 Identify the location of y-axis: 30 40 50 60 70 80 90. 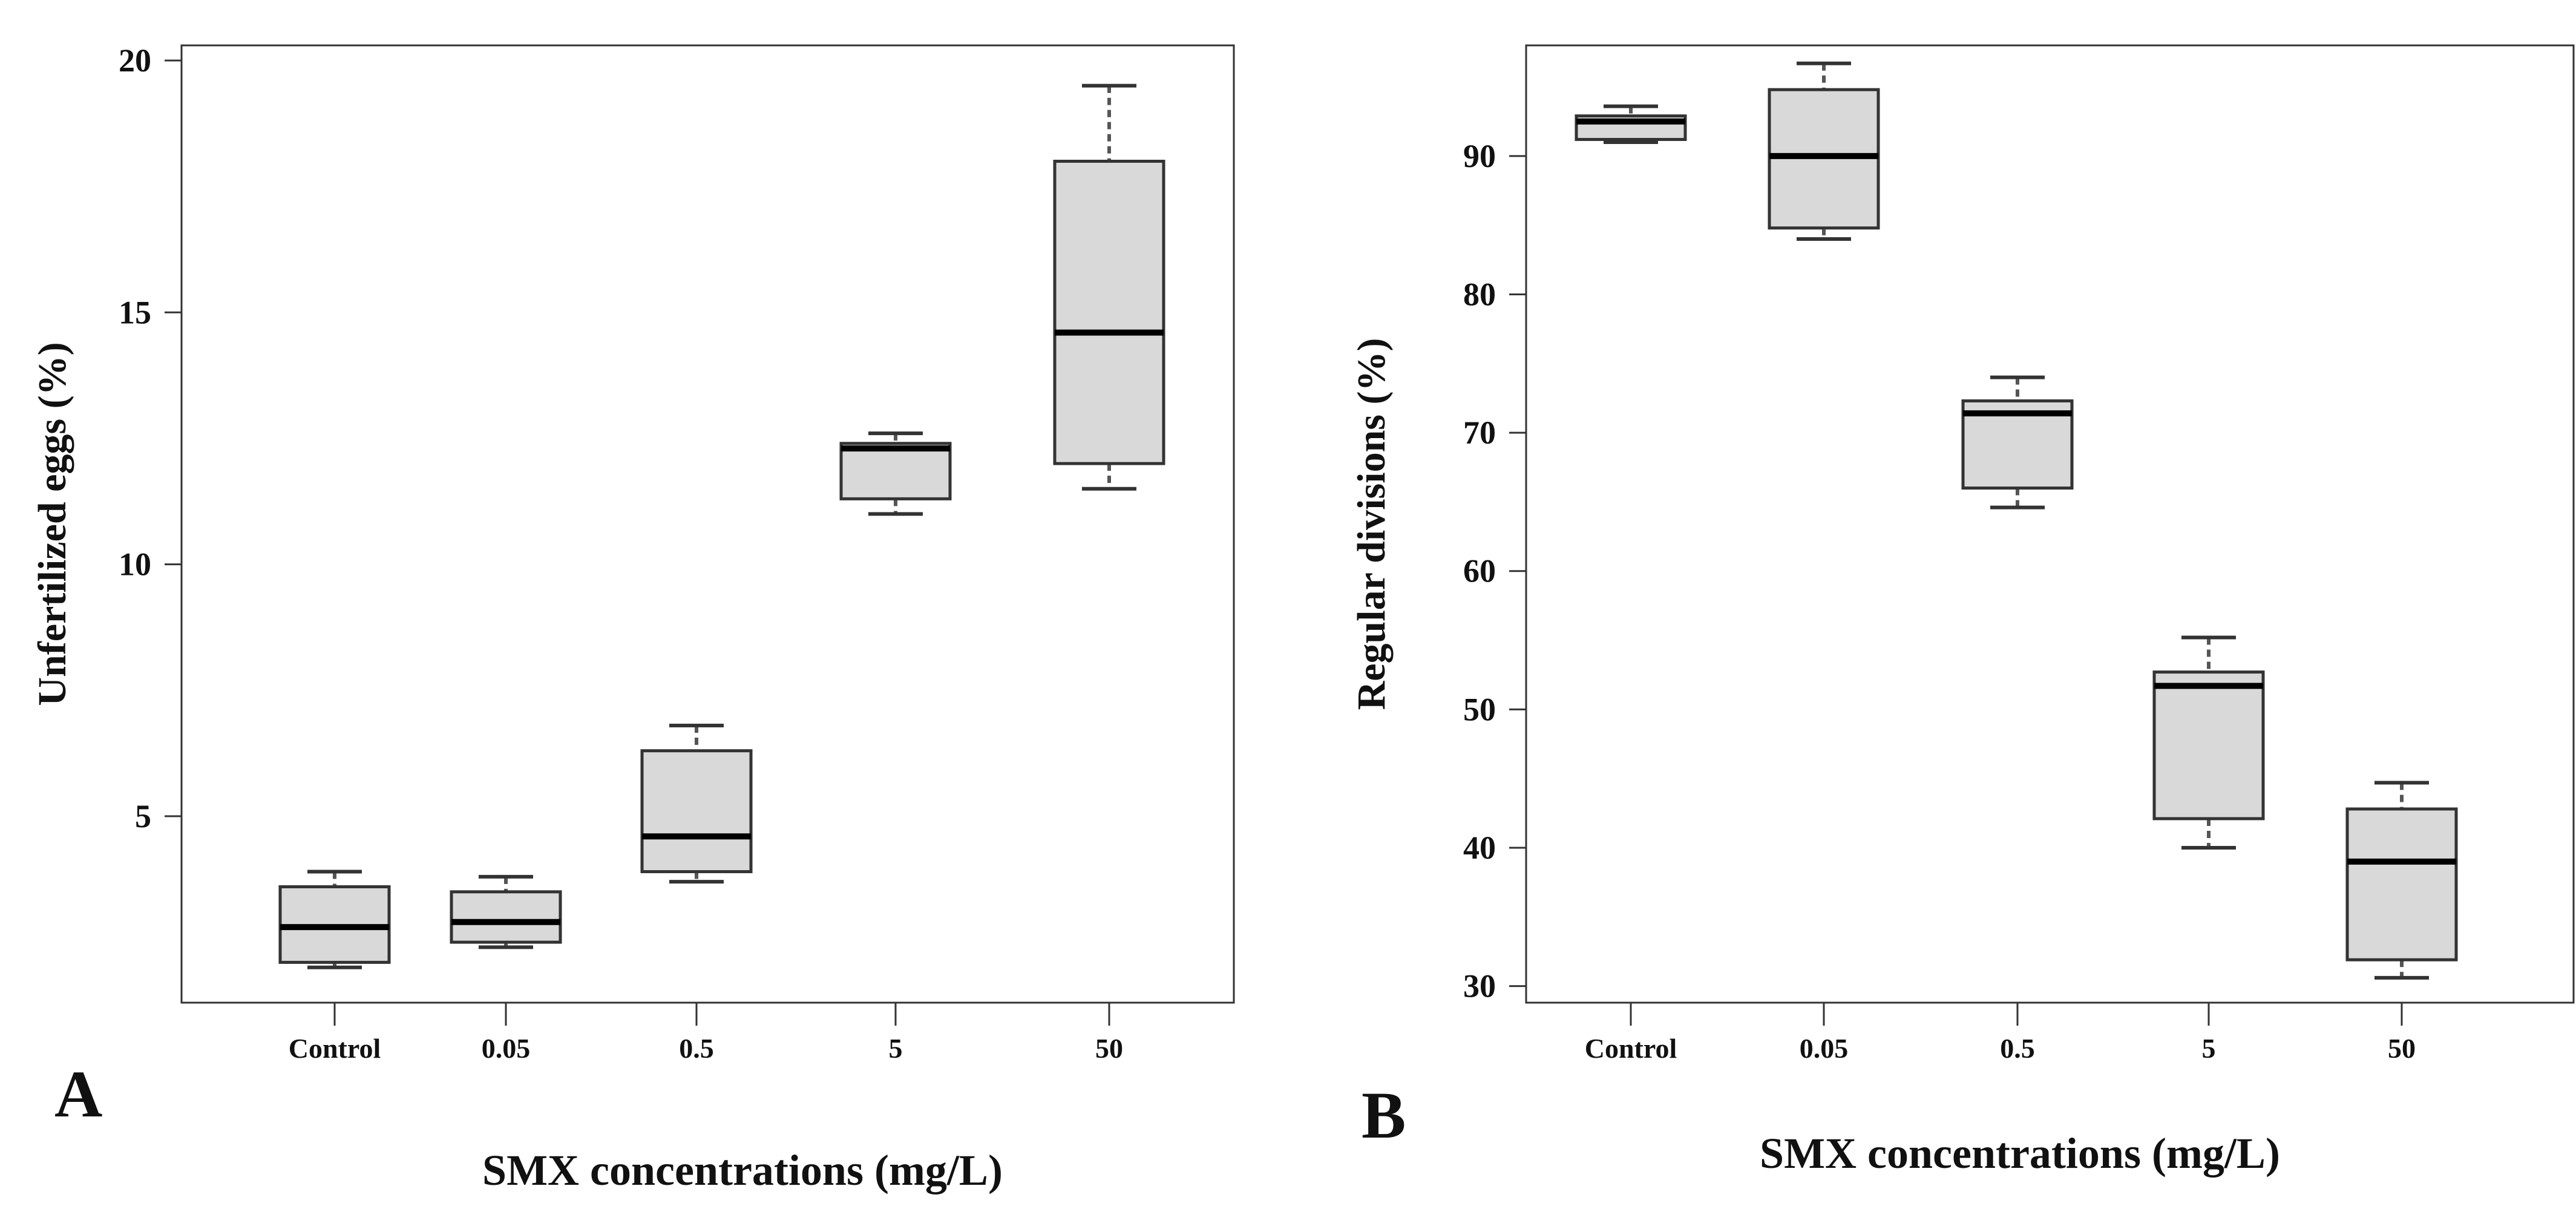
(1494, 571).